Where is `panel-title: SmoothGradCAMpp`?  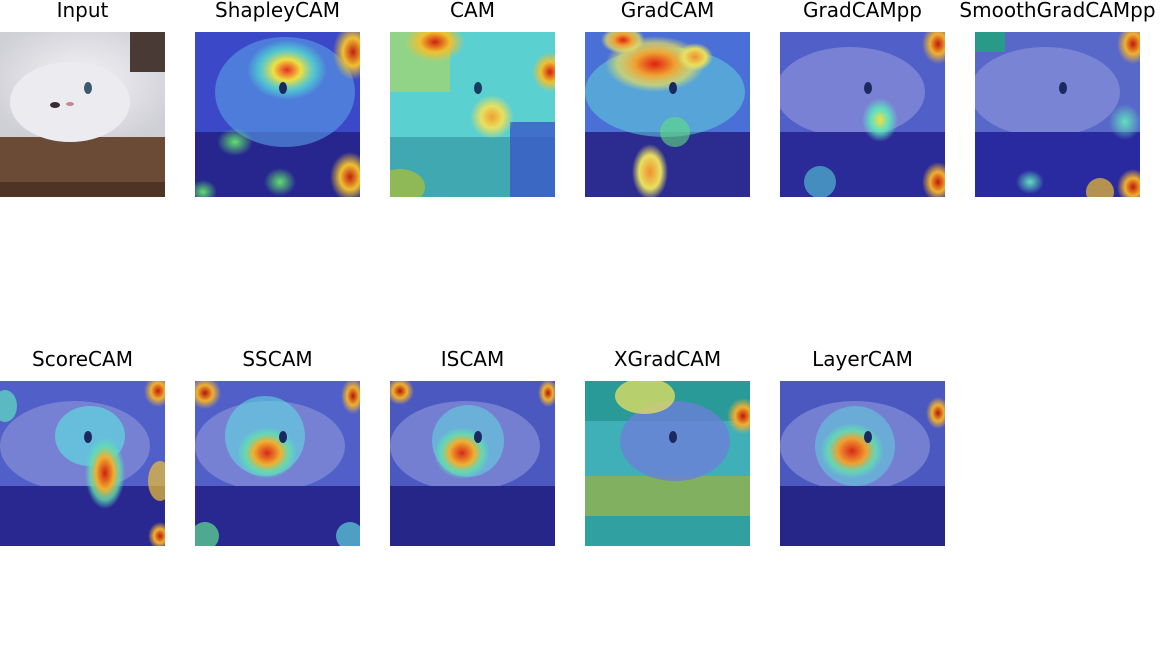 panel-title: SmoothGradCAMpp is located at coordinates (1055, 10).